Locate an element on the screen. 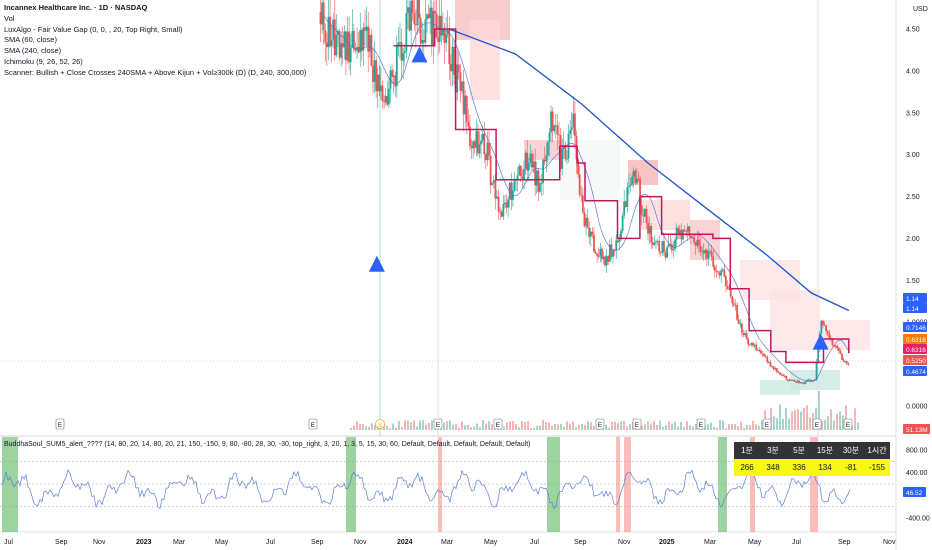 This screenshot has width=932, height=550. osc-tick-label: 400.00 is located at coordinates (917, 473).